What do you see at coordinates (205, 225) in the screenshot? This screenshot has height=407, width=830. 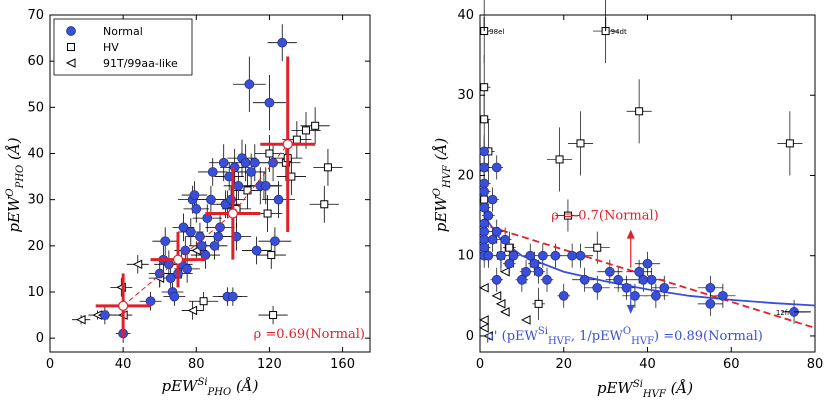 I see `left-binned-trend` at bounding box center [205, 225].